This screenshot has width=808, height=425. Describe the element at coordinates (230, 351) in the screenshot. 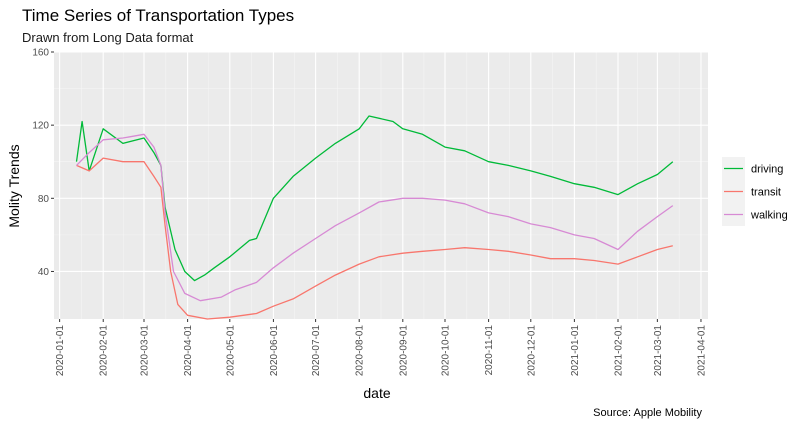

I see `x-tick-label: 2020-05-01` at that location.